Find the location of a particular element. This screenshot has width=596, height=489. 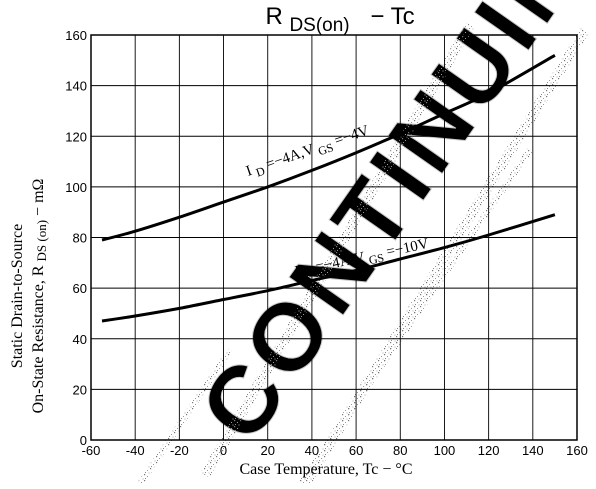

y-tick-label: 80 is located at coordinates (80, 238).